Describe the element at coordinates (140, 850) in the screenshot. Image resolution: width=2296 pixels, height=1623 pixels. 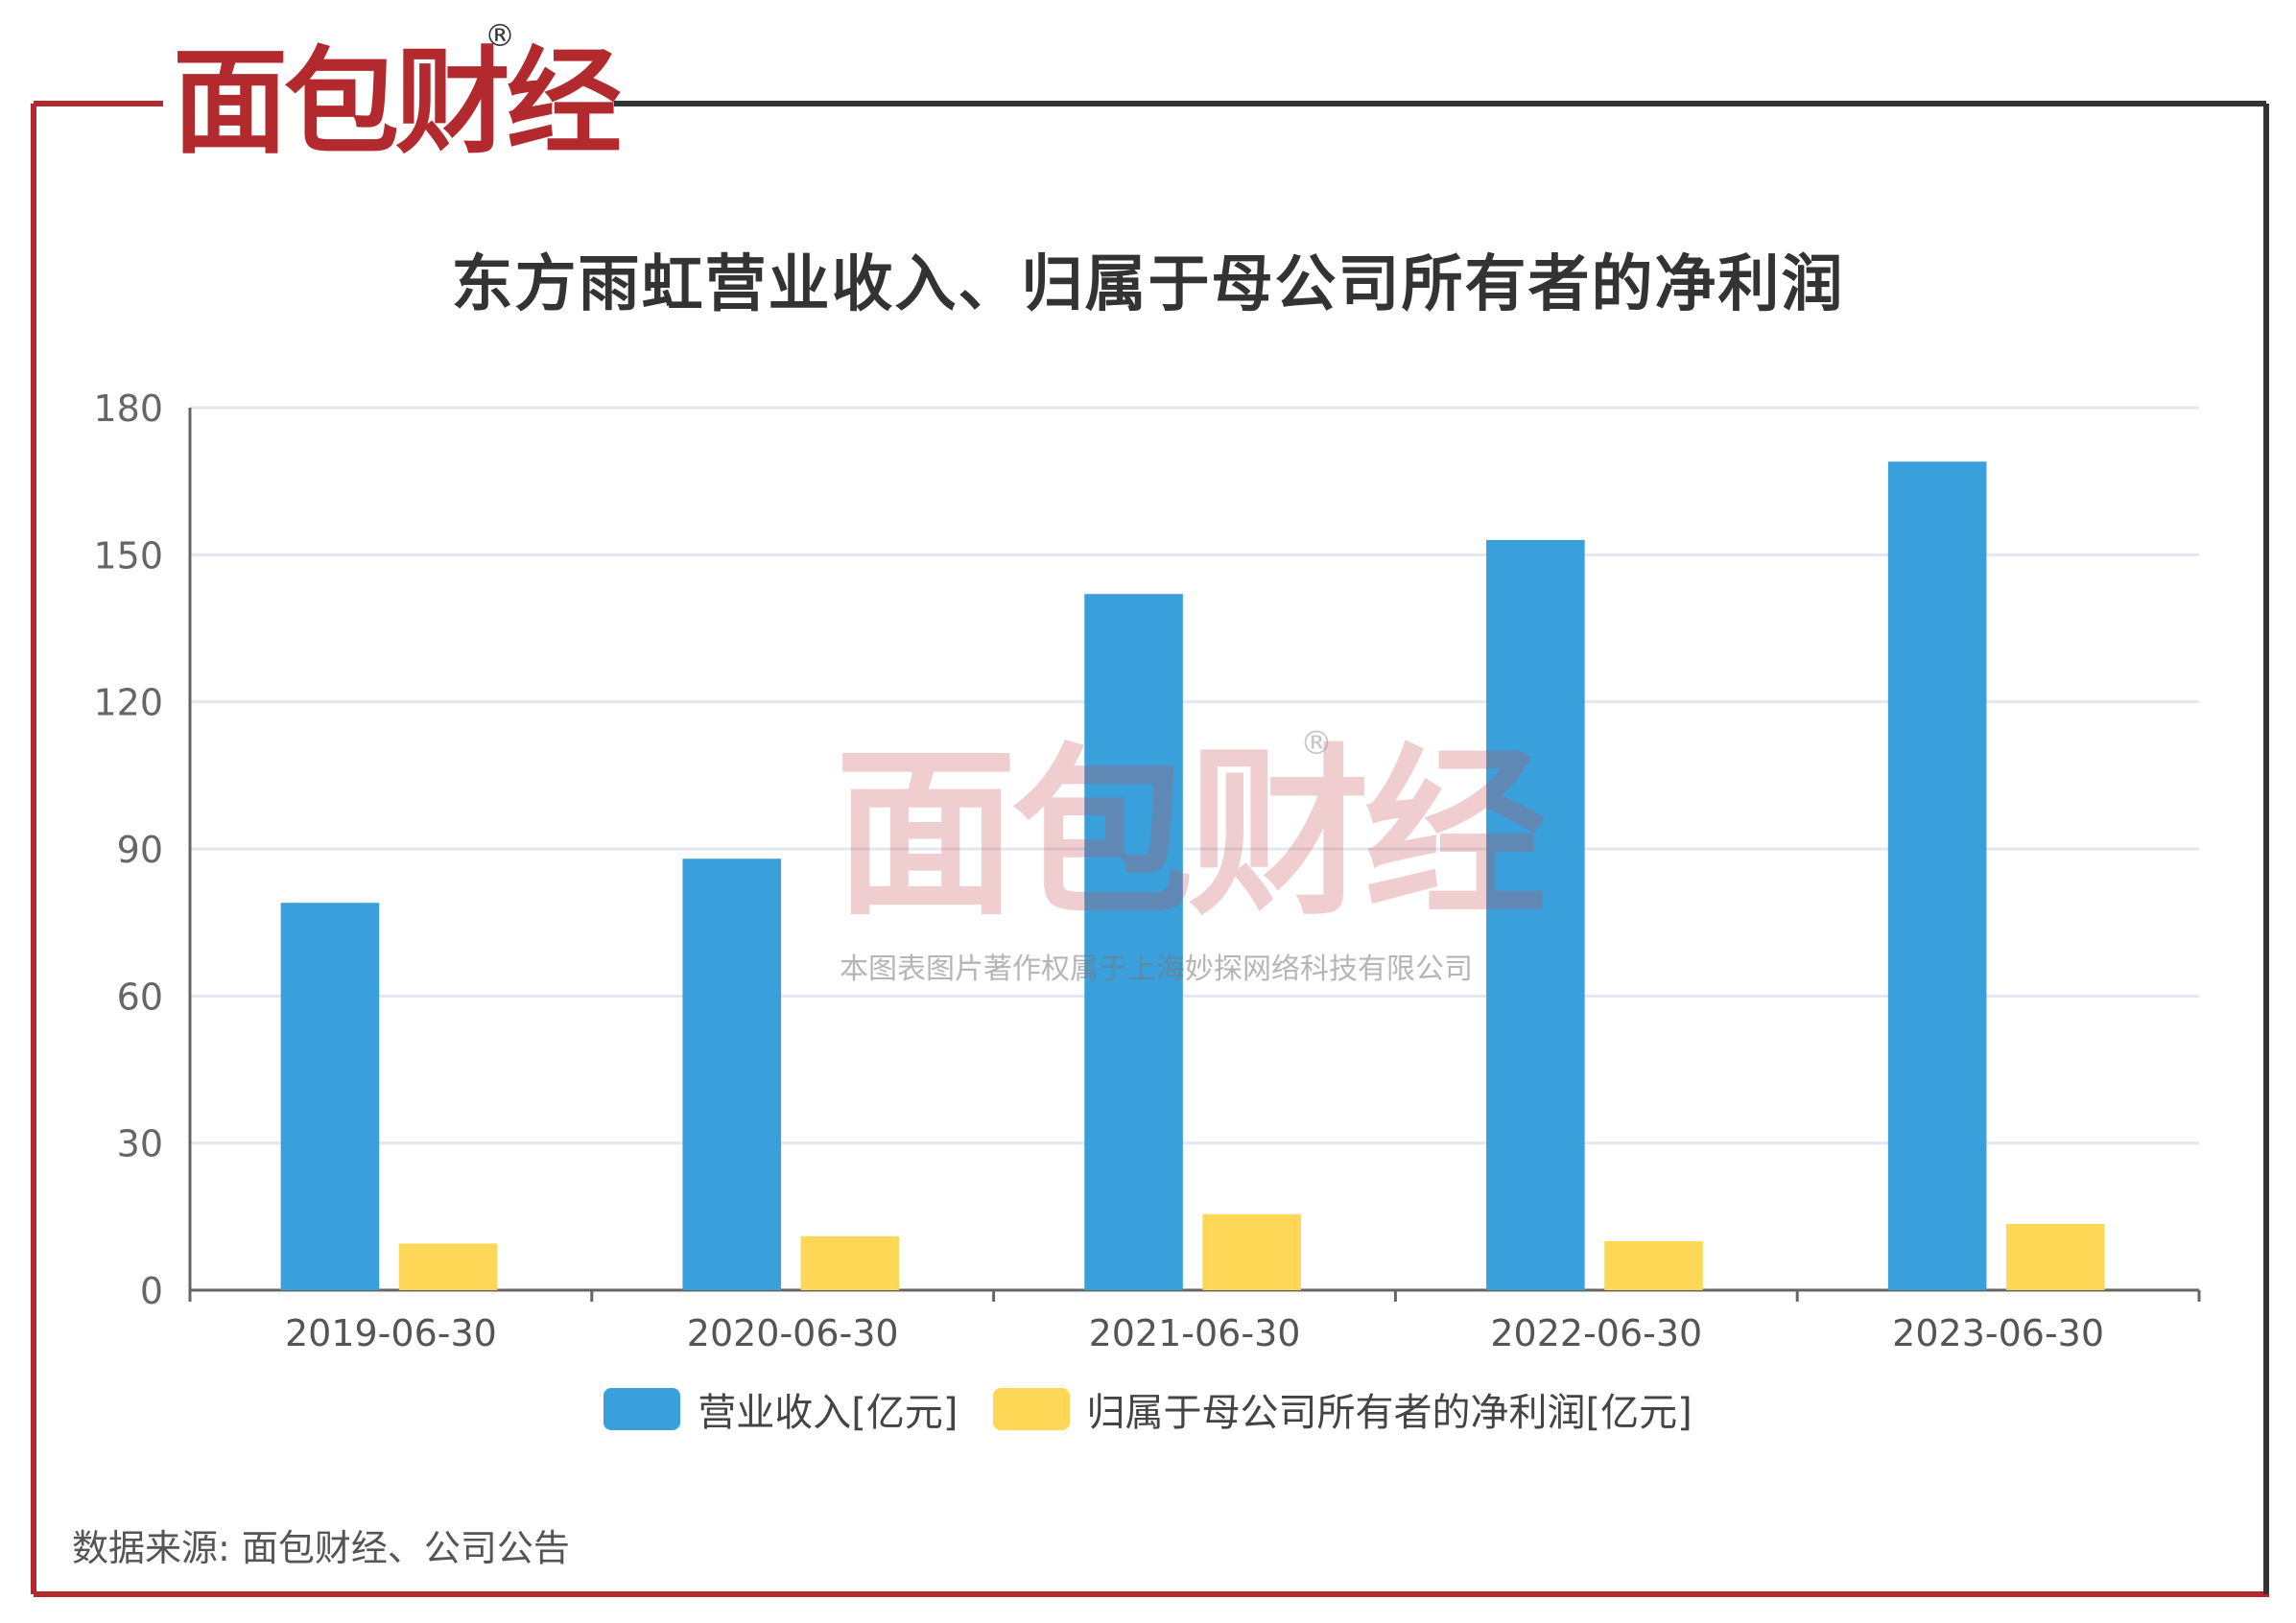
I see `y-tick-label: 90` at that location.